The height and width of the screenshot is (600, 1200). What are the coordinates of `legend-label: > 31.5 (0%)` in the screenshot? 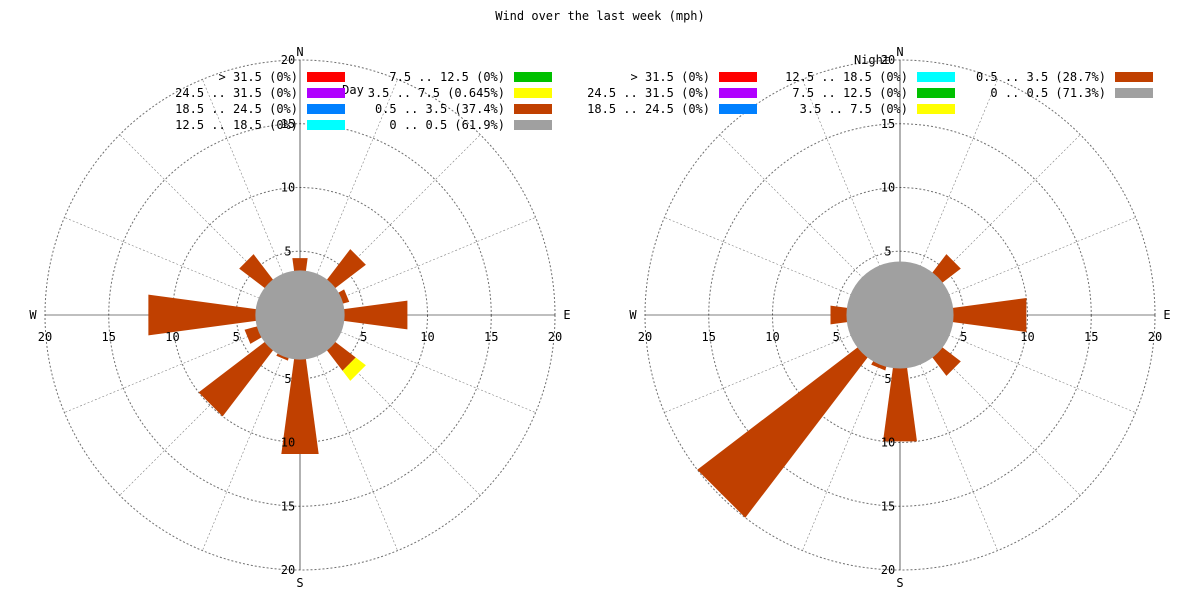 It's located at (670, 77).